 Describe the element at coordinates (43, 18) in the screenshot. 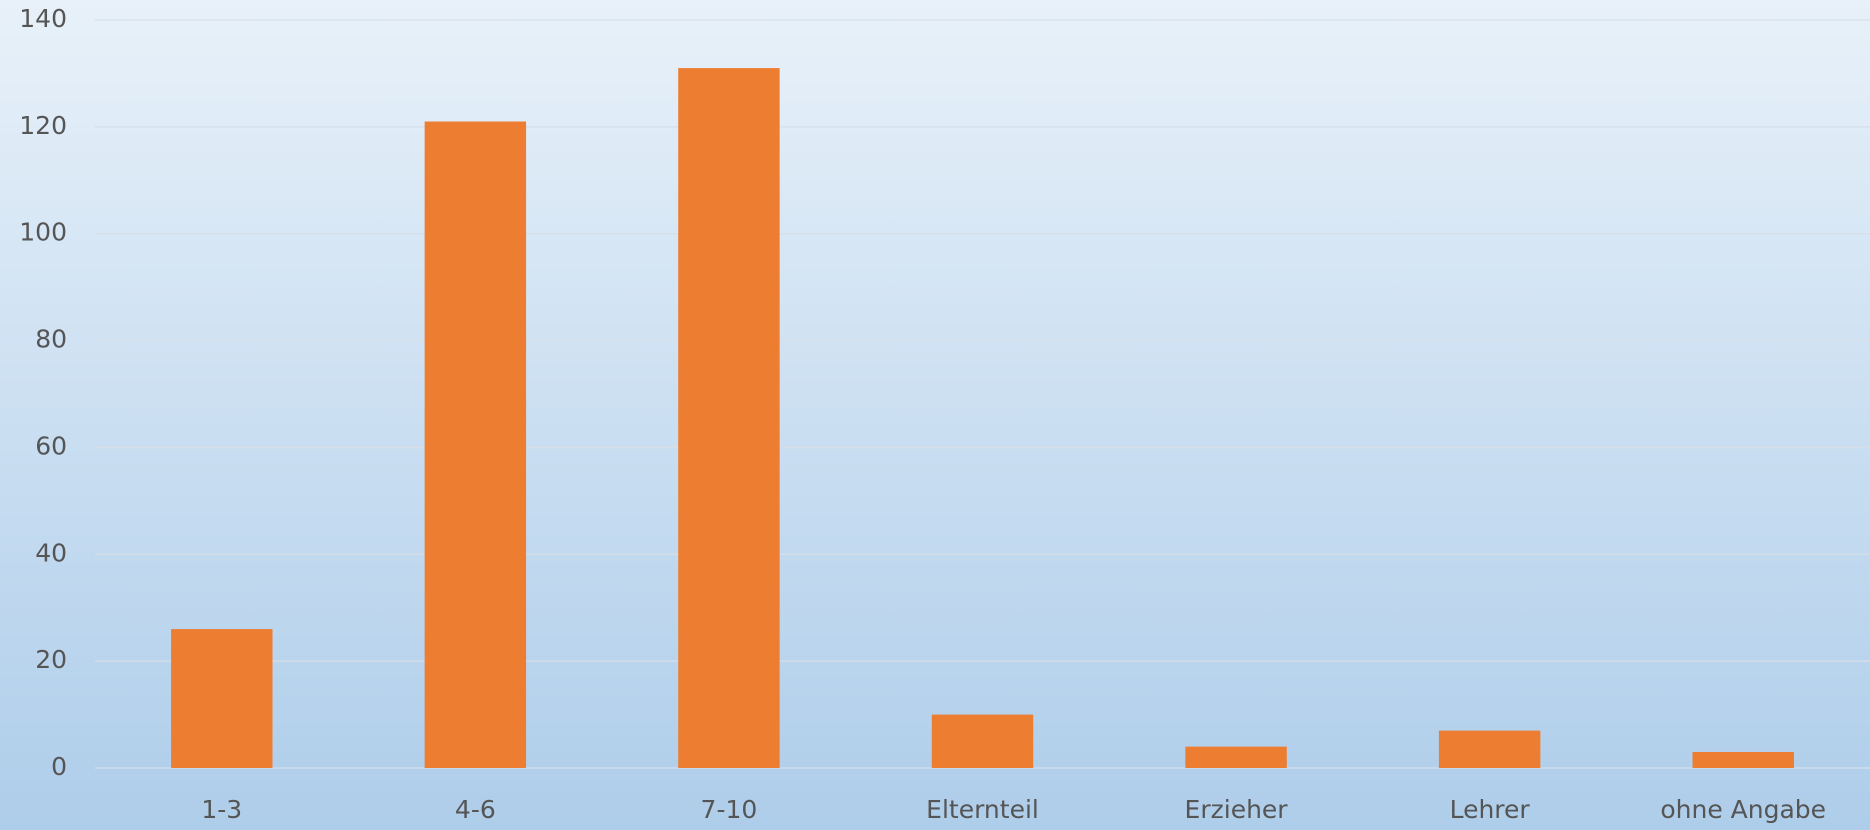

I see `y-tick-label: 140` at that location.